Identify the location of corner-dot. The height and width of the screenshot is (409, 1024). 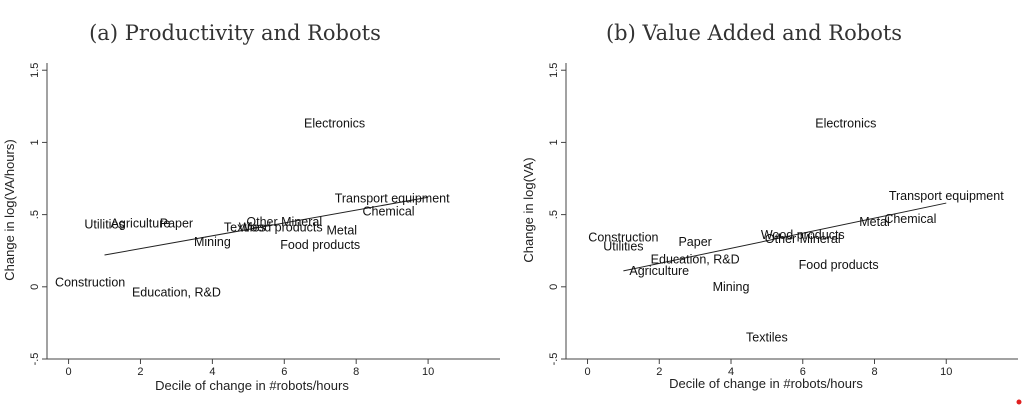
(1019, 402).